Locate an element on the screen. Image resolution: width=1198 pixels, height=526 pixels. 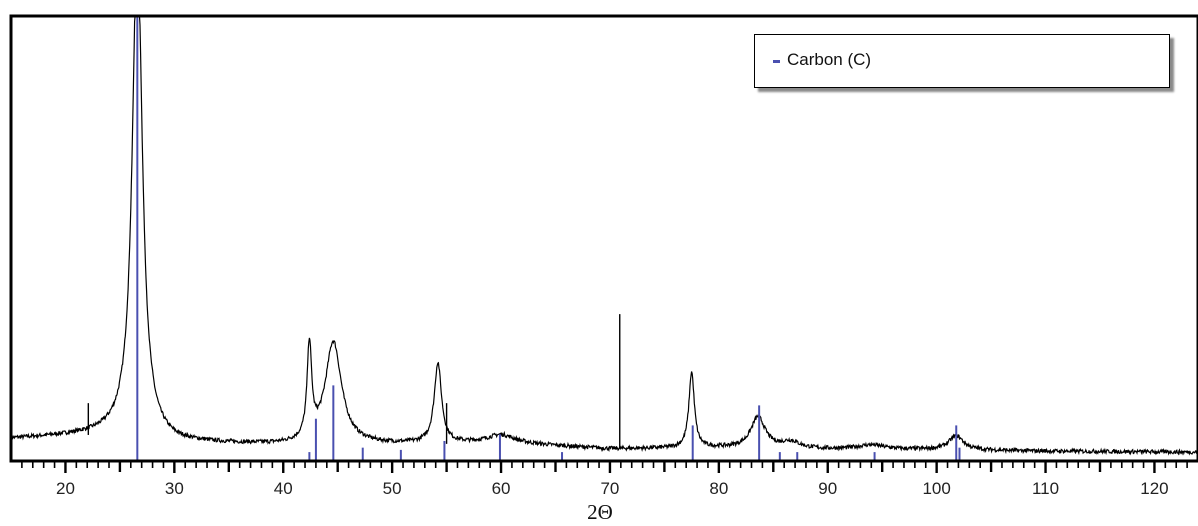
x-tick-label: 70 is located at coordinates (609, 488).